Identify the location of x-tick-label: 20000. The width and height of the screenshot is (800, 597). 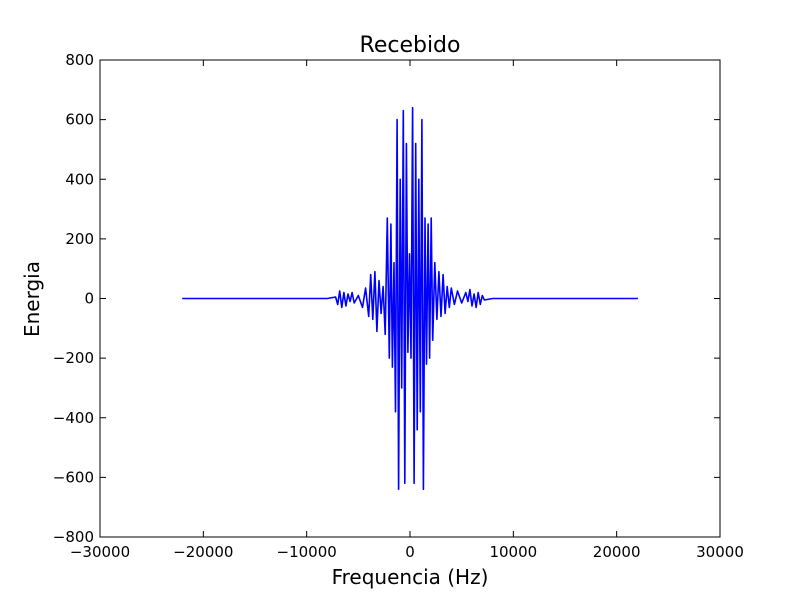
(617, 552).